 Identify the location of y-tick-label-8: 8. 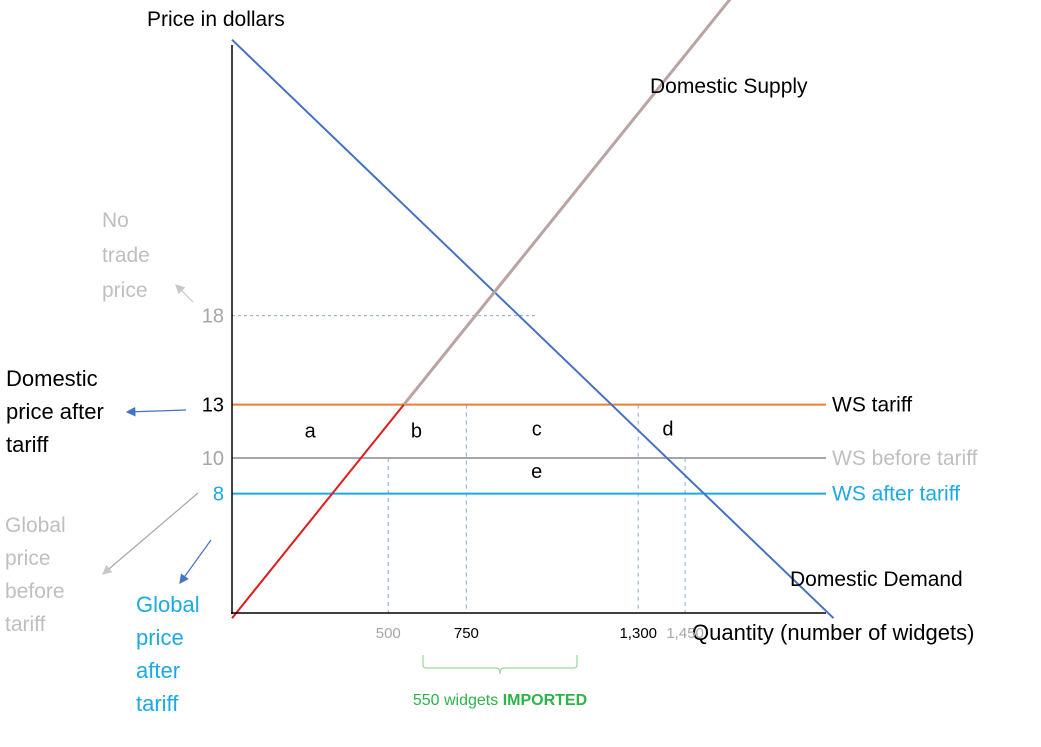
(218, 495).